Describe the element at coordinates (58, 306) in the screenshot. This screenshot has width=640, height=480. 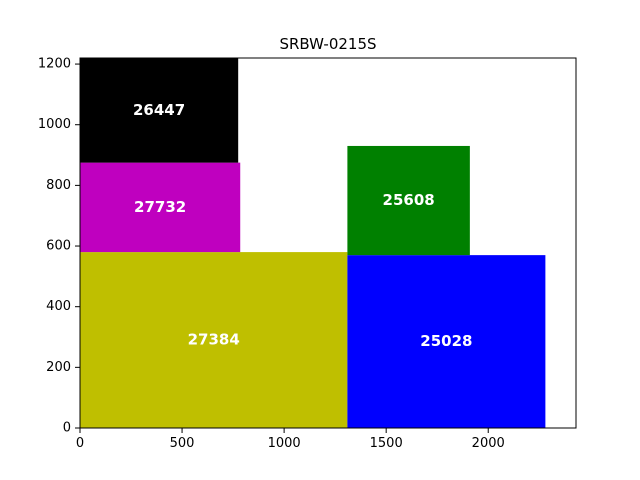
I see `y-tick-label: 400` at that location.